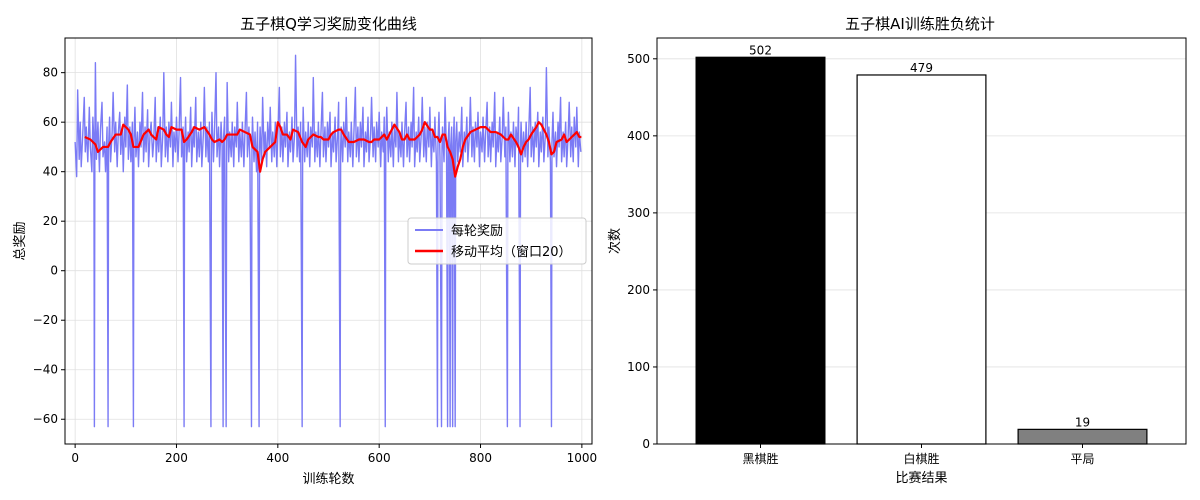 The image size is (1200, 500). Describe the element at coordinates (646, 444) in the screenshot. I see `bar-y-tick-label: 0` at that location.